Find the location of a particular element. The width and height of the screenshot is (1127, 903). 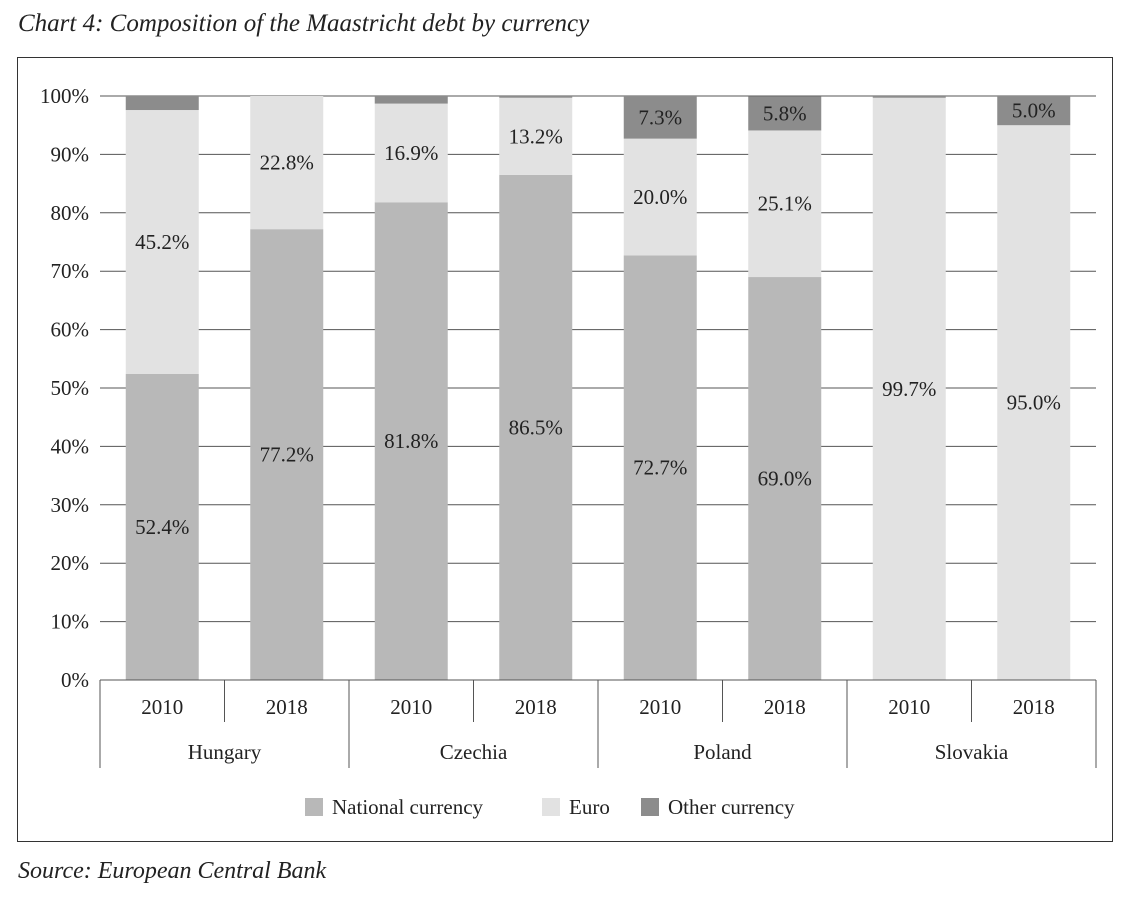

data-label: 5.8% is located at coordinates (785, 114).